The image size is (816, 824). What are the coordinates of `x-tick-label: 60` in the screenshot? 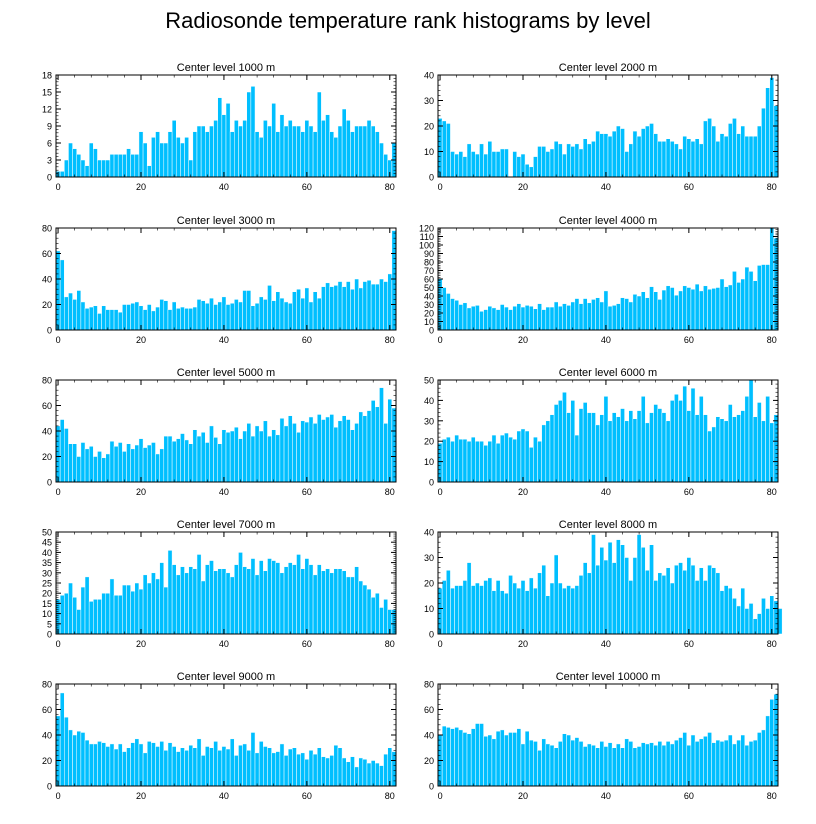 It's located at (307, 187).